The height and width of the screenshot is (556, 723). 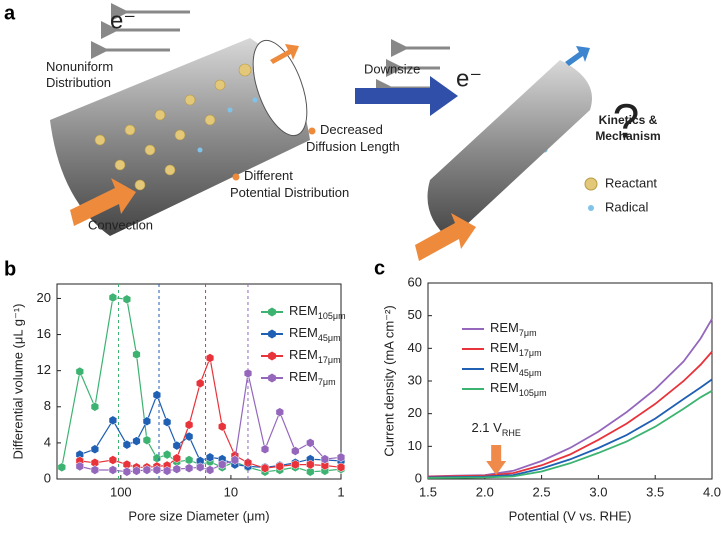 I want to click on panel-label: a, so click(x=10, y=13).